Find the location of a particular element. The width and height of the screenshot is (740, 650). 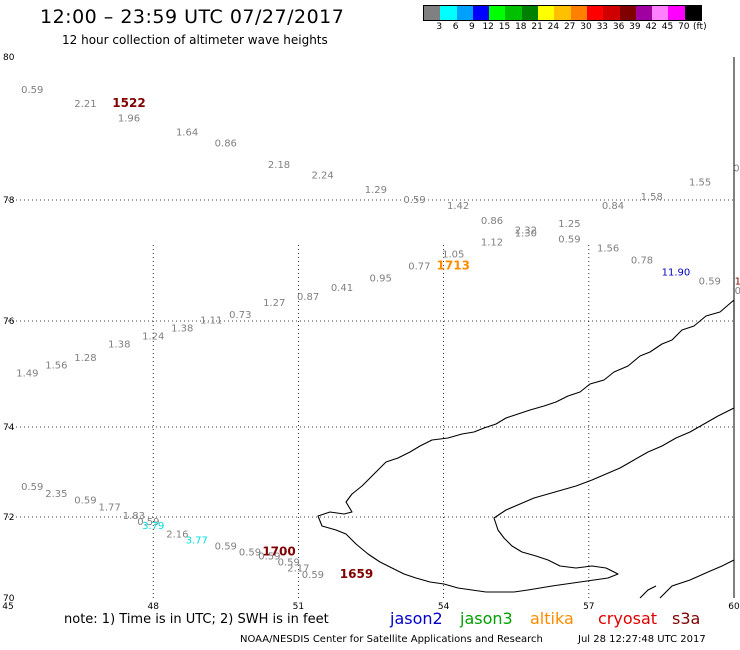

wave-height-label: 3.79 is located at coordinates (153, 526).